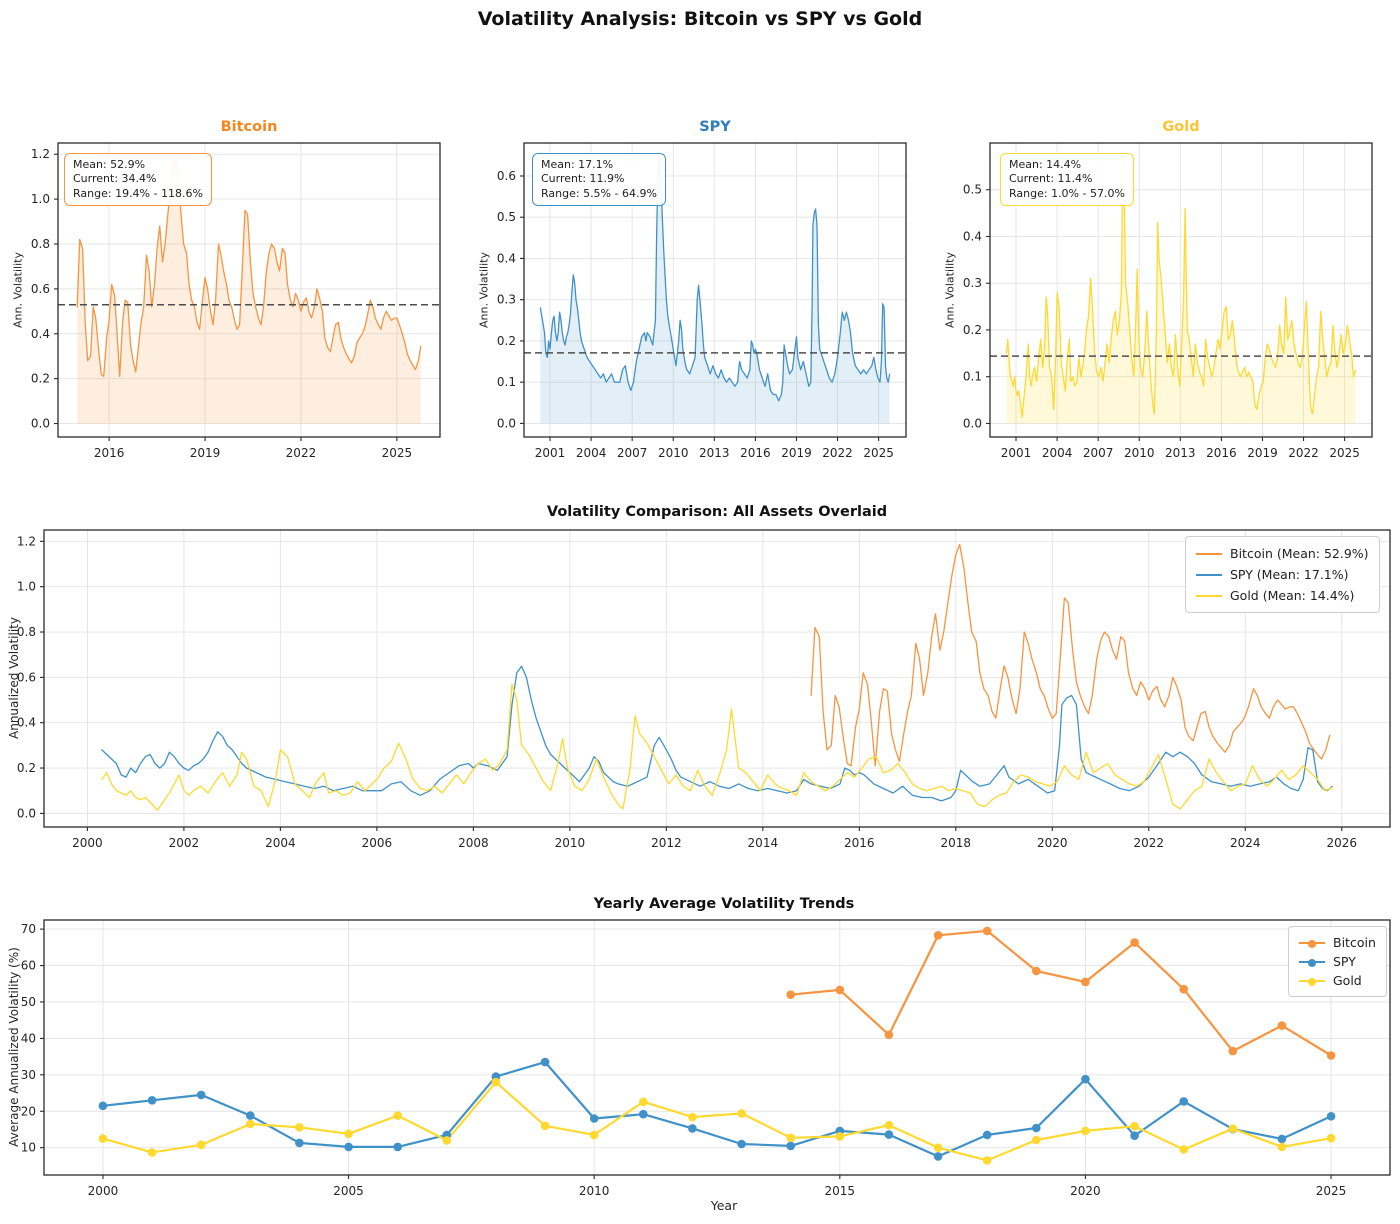 The height and width of the screenshot is (1224, 1400). Describe the element at coordinates (28, 1111) in the screenshot. I see `svg-text: 20` at that location.